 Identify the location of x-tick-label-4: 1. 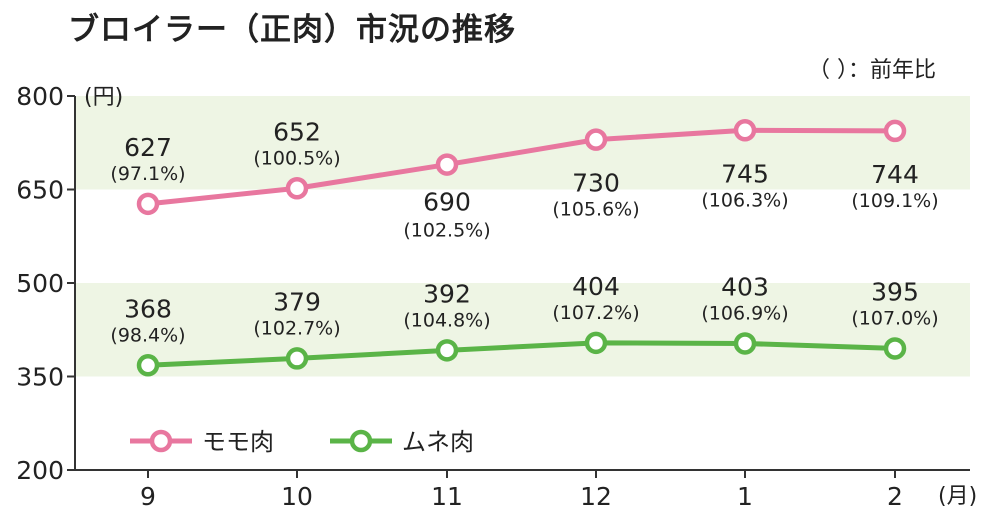
(745, 496).